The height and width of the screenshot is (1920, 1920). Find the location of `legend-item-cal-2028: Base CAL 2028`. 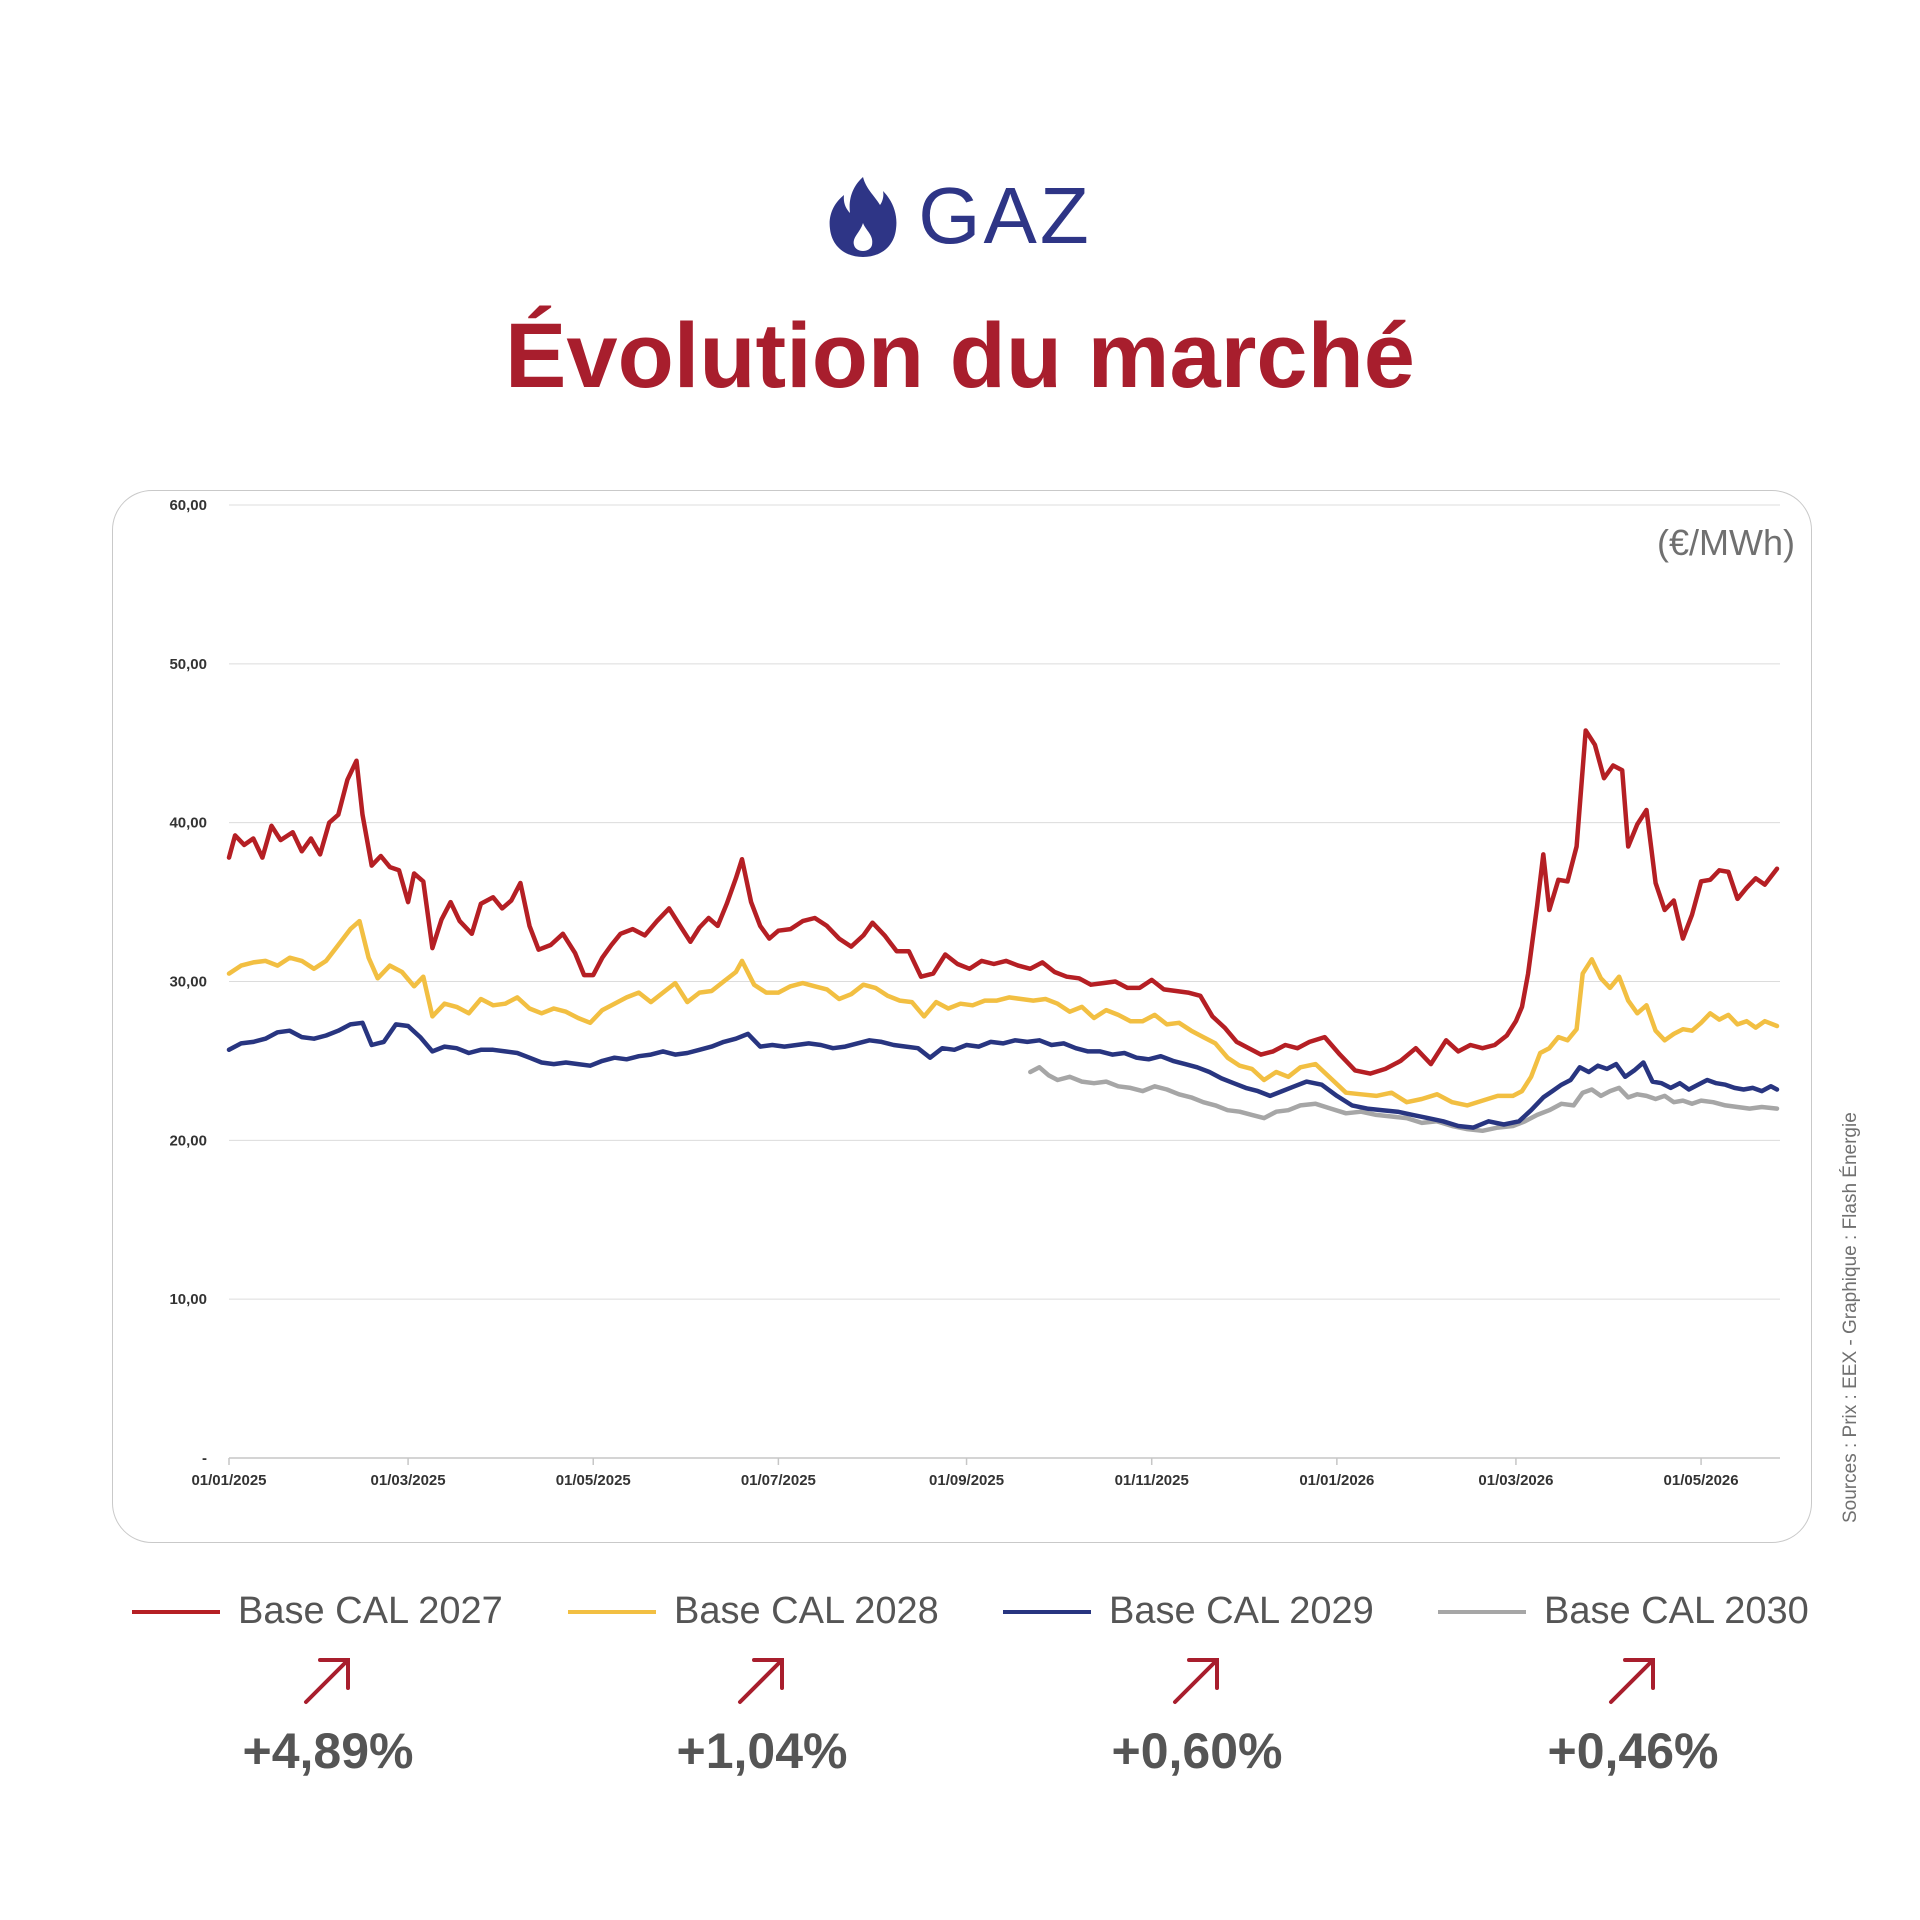

legend-item-cal-2028: Base CAL 2028 is located at coordinates (753, 1611).